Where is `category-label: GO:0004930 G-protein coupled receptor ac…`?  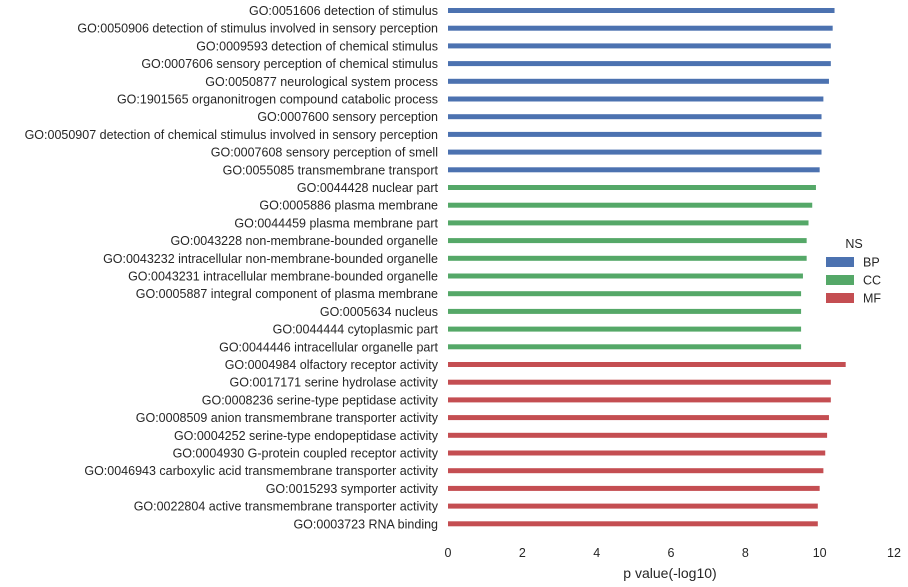
category-label: GO:0004930 G-protein coupled receptor ac… is located at coordinates (306, 454).